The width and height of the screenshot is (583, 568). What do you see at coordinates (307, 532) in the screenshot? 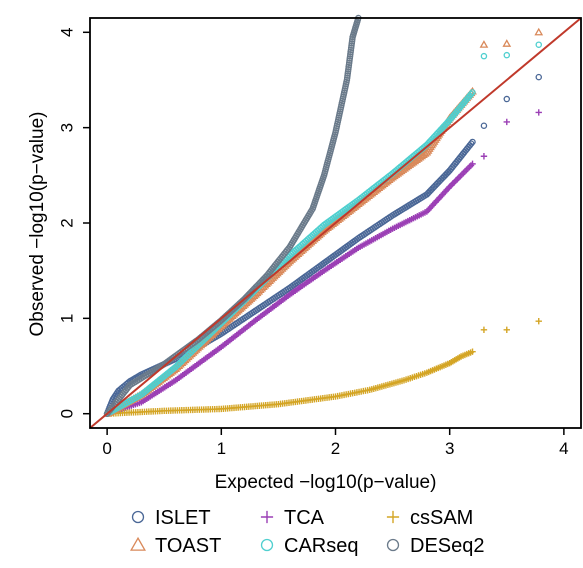
I see `legend: ISLET TCA csSAM TOAST CARseq DESeq2` at bounding box center [307, 532].